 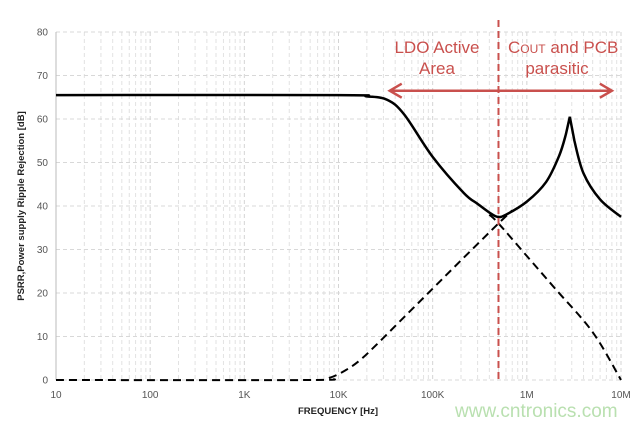 What do you see at coordinates (607, 90) in the screenshot?
I see `arrow-head-right` at bounding box center [607, 90].